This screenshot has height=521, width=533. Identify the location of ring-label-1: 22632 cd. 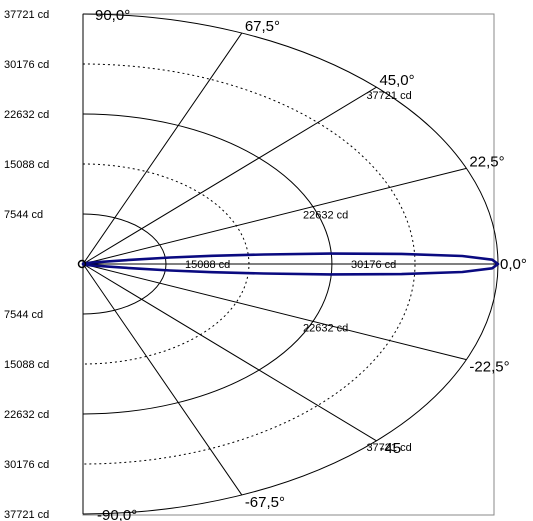
(325, 216).